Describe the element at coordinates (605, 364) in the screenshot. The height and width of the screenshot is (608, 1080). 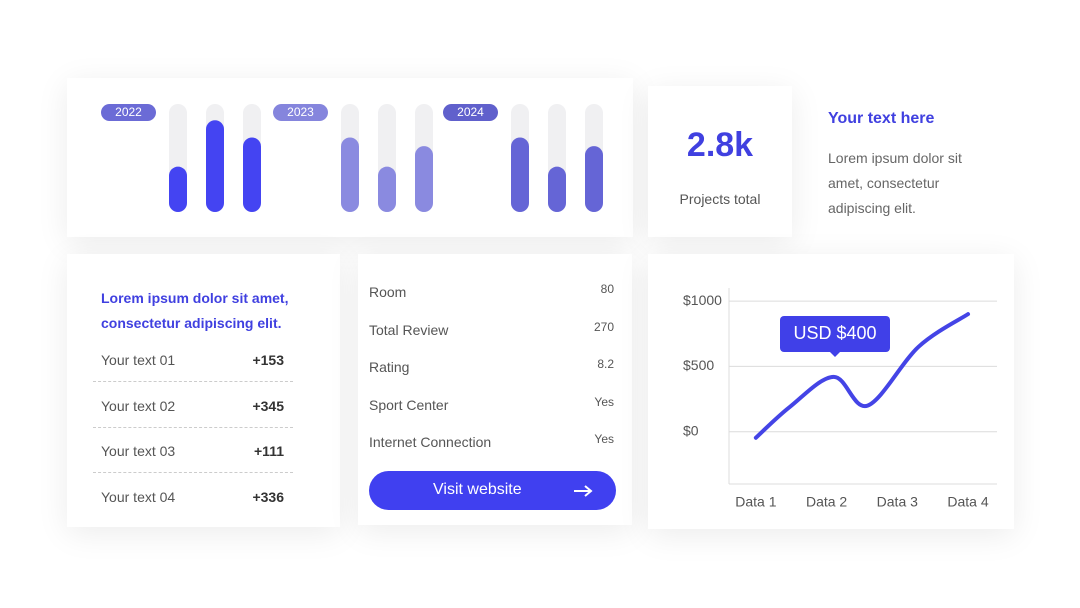
I see `info-value: 8.2` at that location.